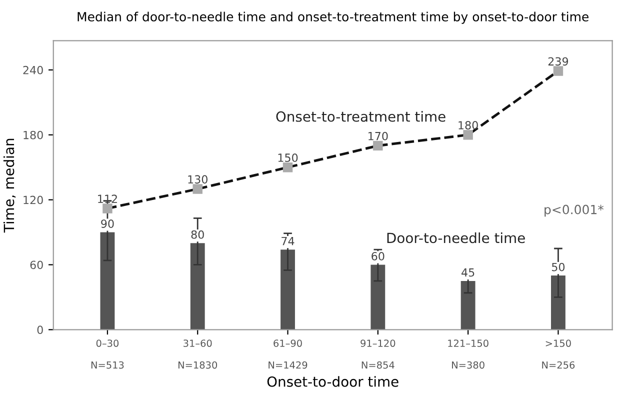  What do you see at coordinates (378, 136) in the screenshot?
I see `data-label: 170` at bounding box center [378, 136].